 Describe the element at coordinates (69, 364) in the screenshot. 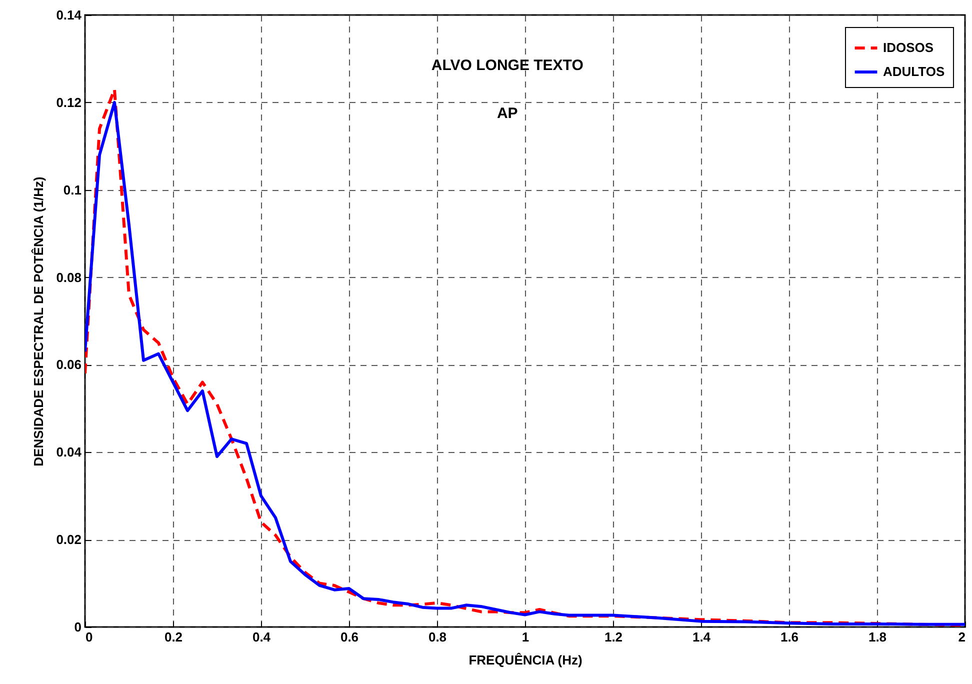

I see `y-tick-label: 0.06` at that location.